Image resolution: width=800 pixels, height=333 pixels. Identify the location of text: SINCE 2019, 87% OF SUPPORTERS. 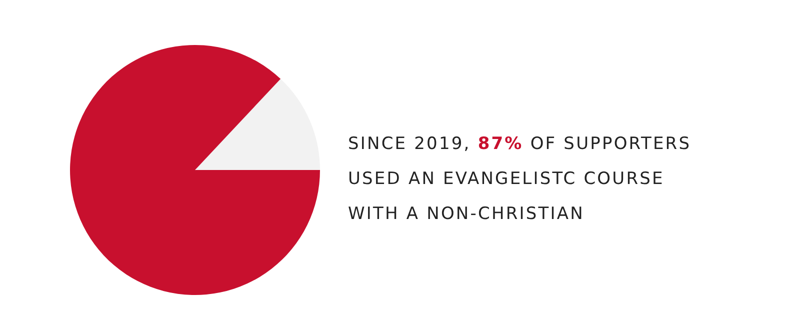
(520, 144).